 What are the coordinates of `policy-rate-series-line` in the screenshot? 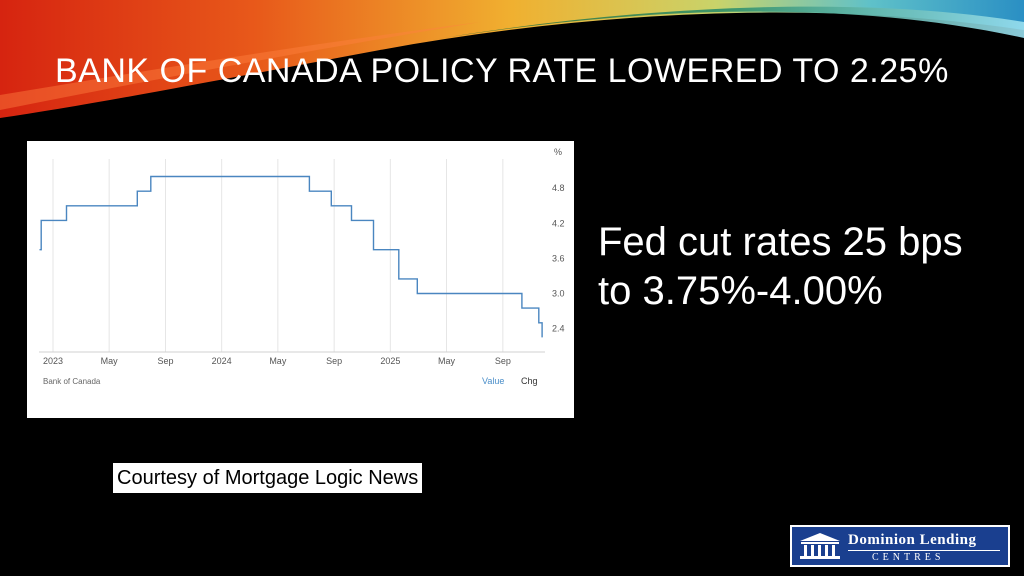 It's located at (291, 256).